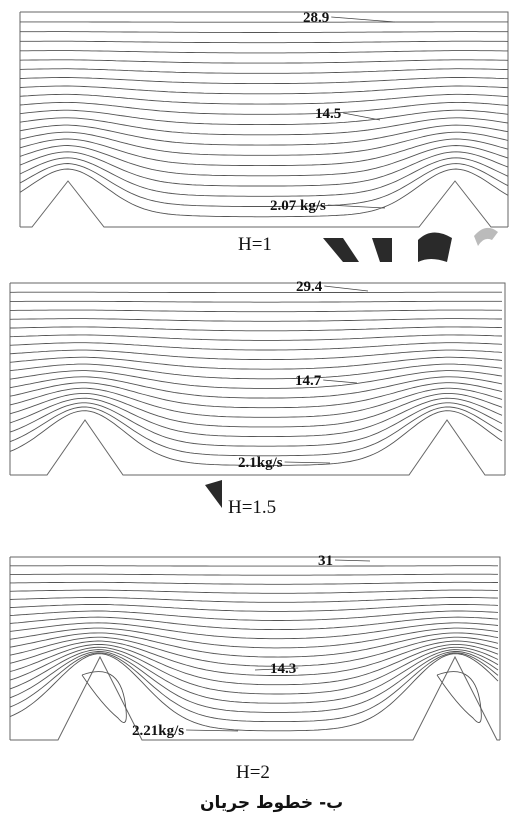 This screenshot has height=835, width=523. What do you see at coordinates (328, 114) in the screenshot?
I see `streamline-label: 14.5` at bounding box center [328, 114].